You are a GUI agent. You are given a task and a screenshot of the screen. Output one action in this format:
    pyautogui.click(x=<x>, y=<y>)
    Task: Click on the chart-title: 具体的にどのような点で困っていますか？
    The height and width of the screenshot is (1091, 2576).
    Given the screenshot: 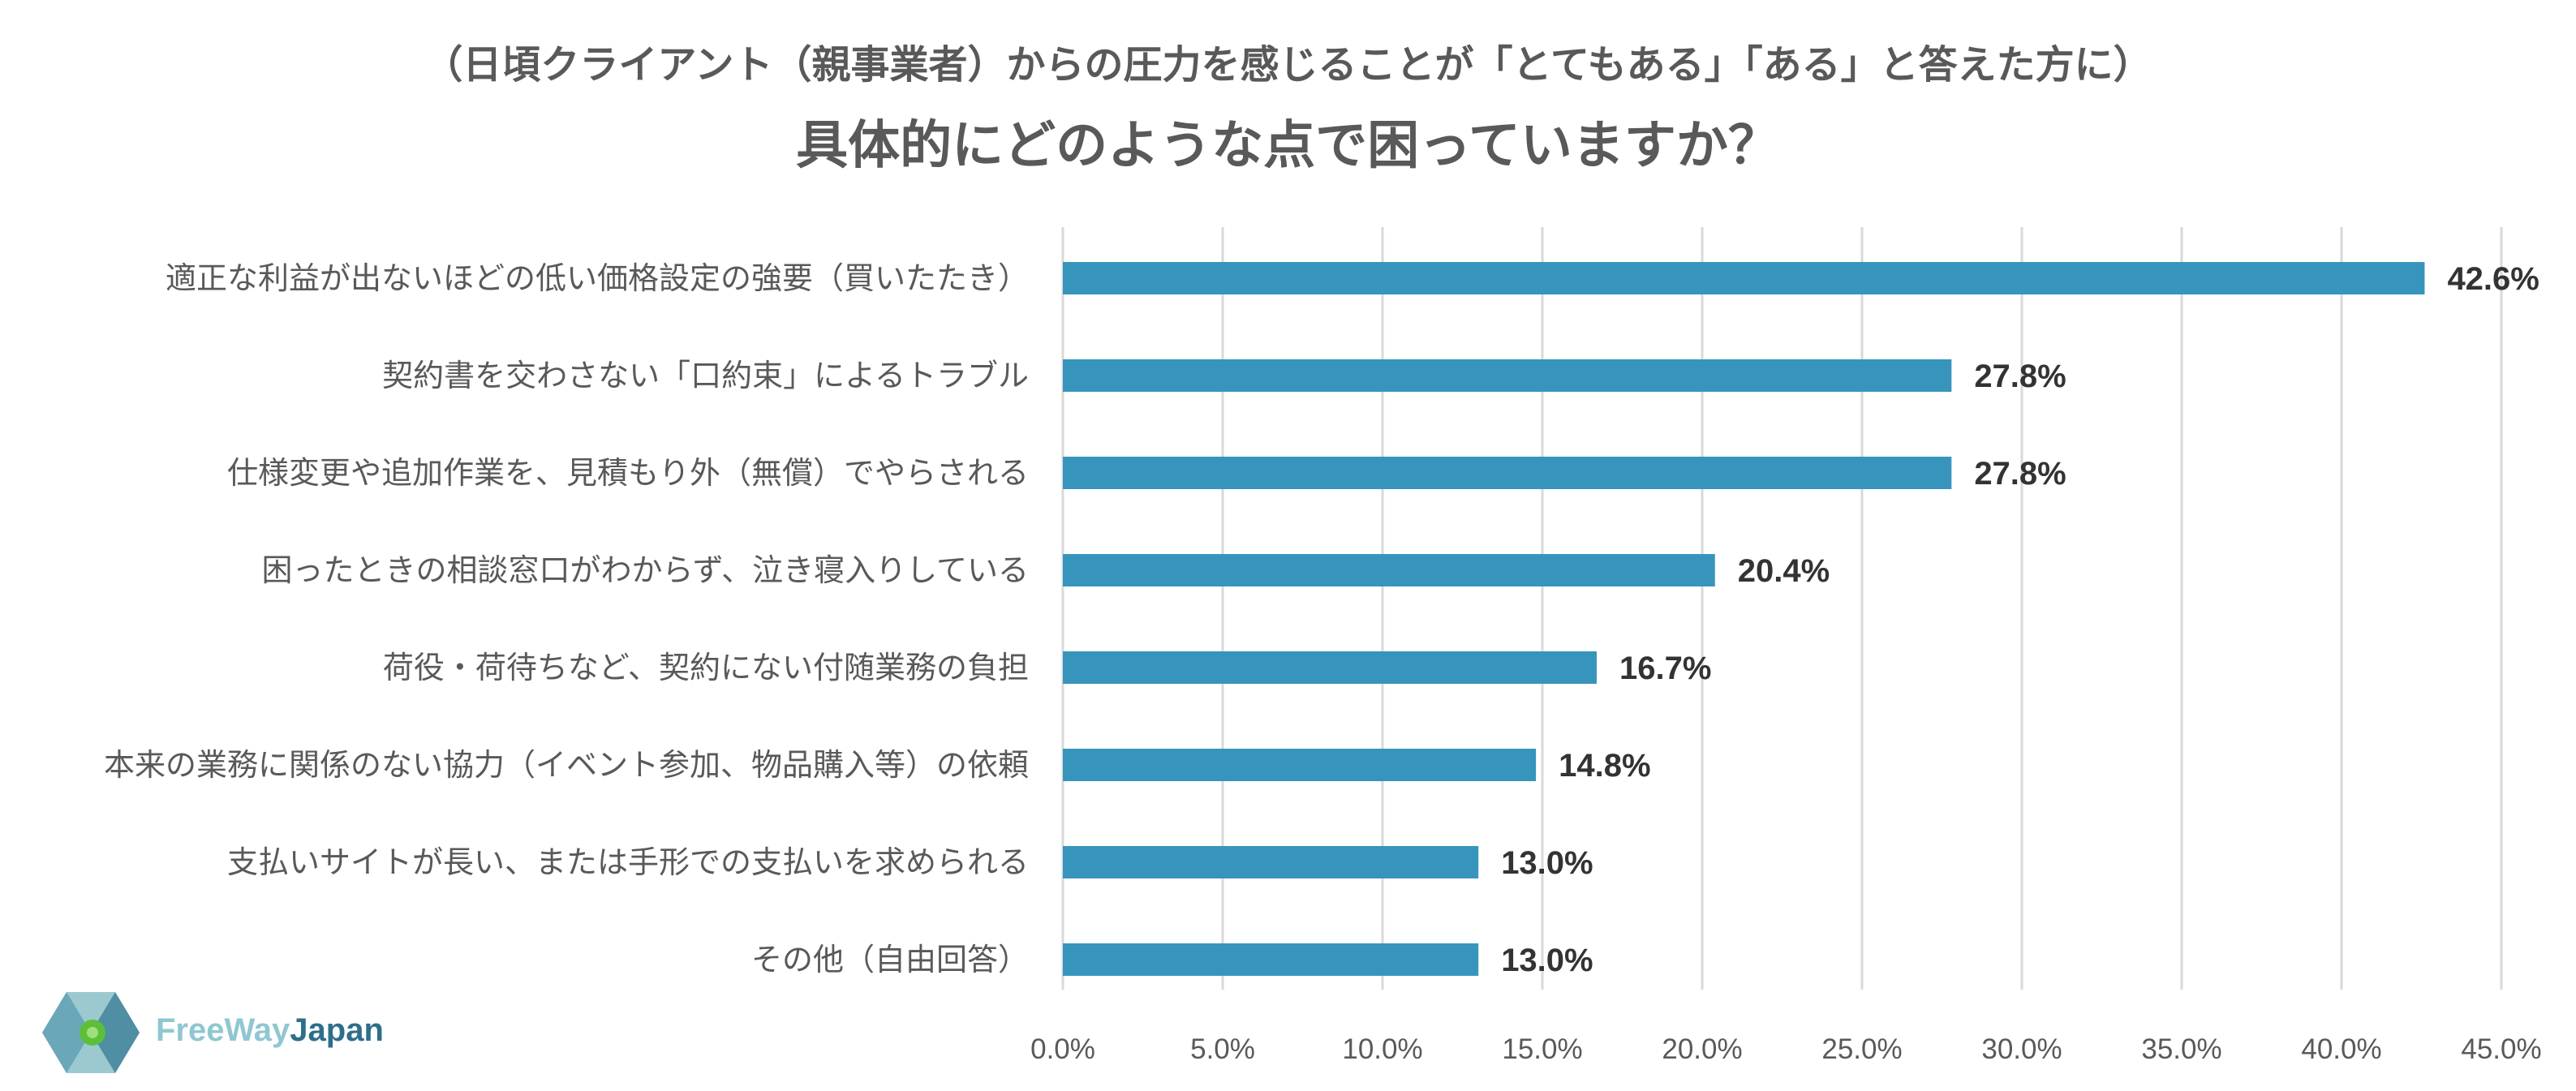 What is the action you would take?
    pyautogui.click(x=1288, y=146)
    